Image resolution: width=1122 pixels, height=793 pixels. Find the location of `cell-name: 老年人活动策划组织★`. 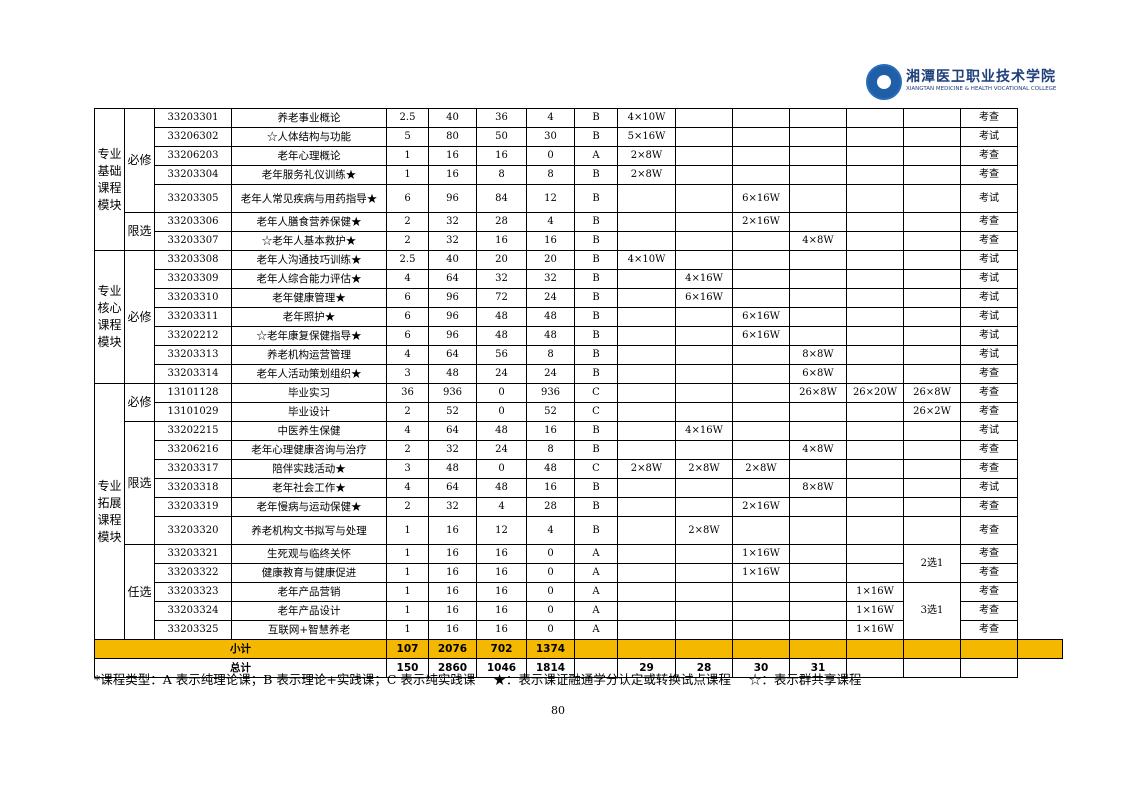

cell-name: 老年人活动策划组织★ is located at coordinates (309, 374).